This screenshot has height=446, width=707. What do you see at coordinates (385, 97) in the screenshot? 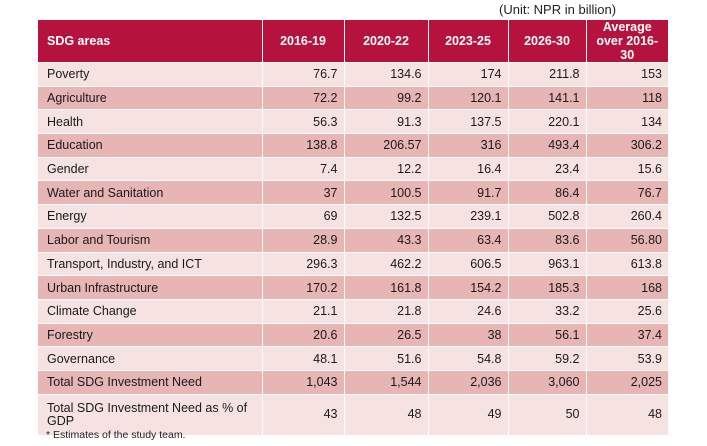
I see `table-cell: 99.2` at bounding box center [385, 97].